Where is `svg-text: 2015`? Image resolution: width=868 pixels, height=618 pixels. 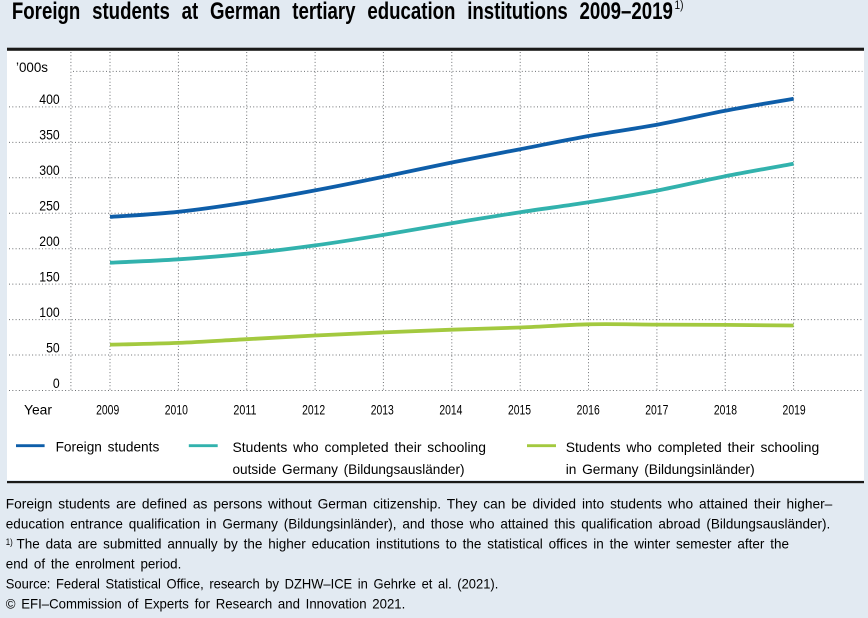 svg-text: 2015 is located at coordinates (519, 410).